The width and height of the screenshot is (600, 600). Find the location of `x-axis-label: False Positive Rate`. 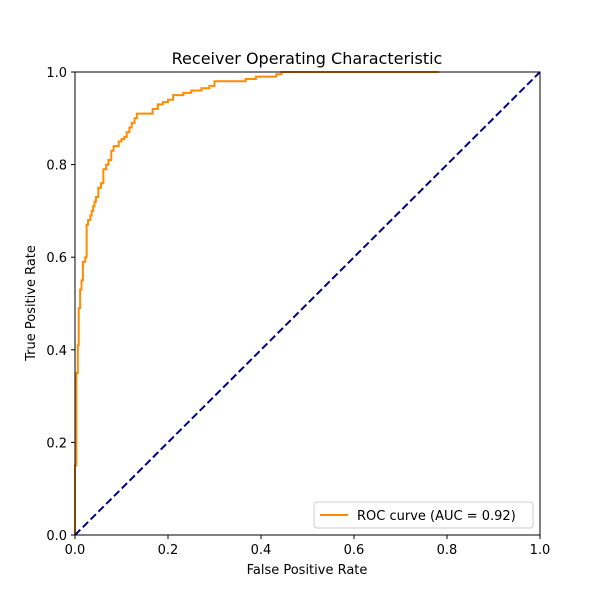

x-axis-label: False Positive Rate is located at coordinates (307, 570).